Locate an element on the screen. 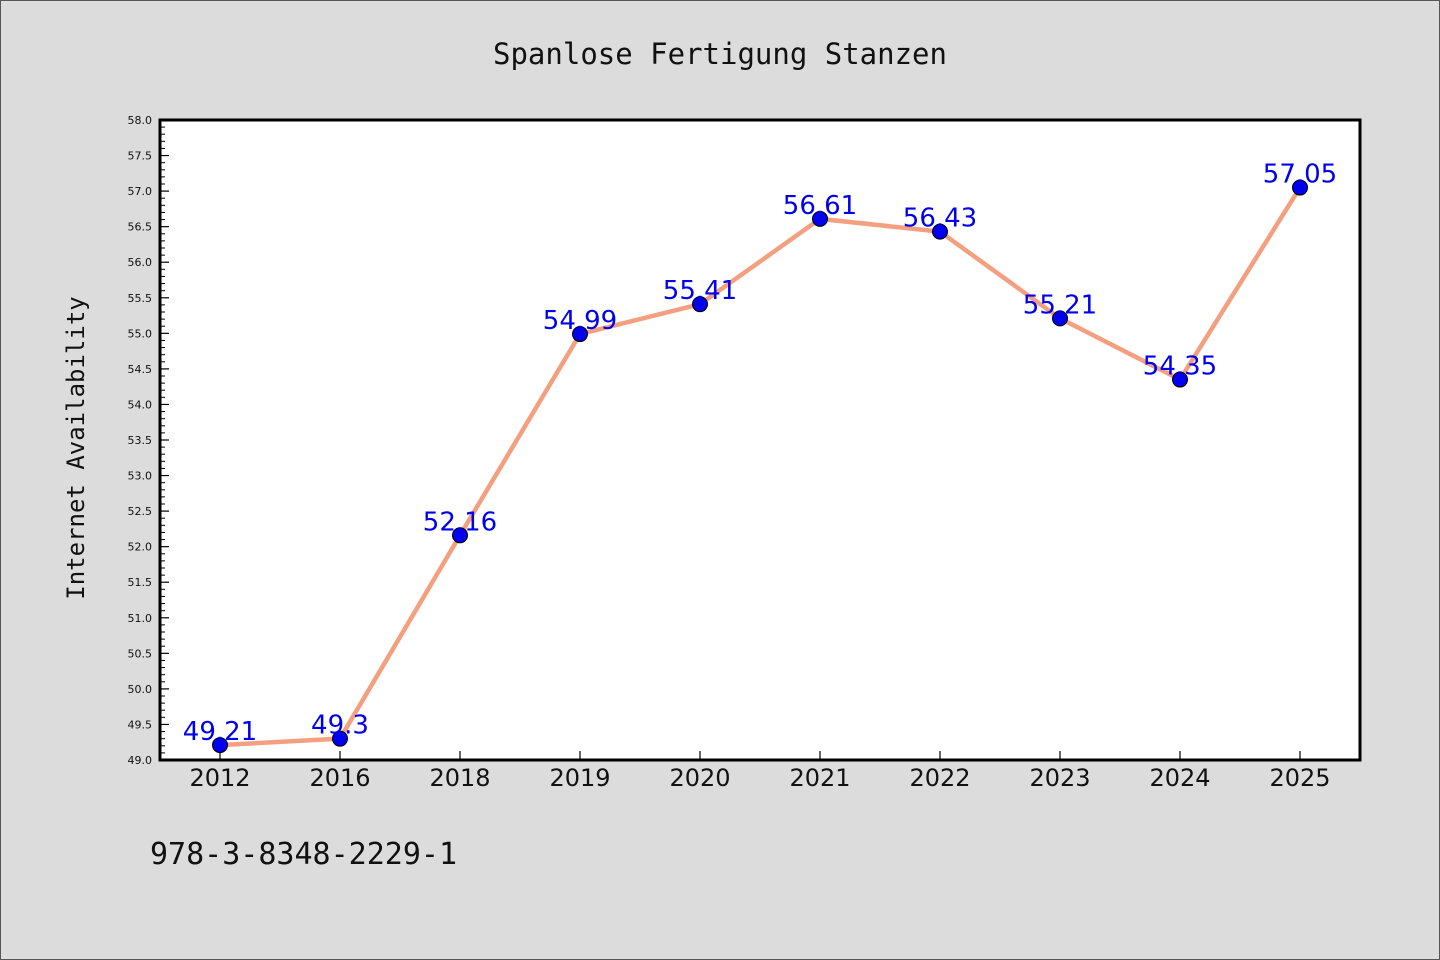  y-tick-label: 57.5 is located at coordinates (140, 156).